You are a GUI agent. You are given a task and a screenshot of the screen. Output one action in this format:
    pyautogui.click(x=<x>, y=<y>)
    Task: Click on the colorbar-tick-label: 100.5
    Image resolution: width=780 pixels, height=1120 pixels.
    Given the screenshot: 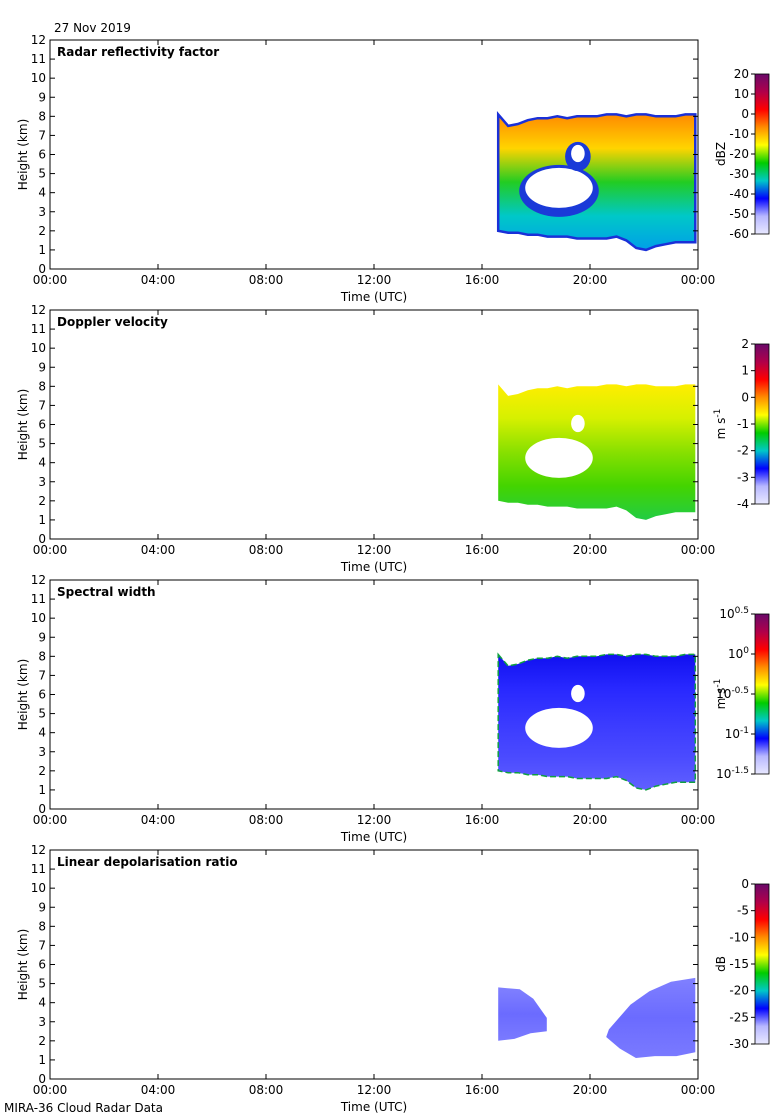 What is the action you would take?
    pyautogui.click(x=734, y=613)
    